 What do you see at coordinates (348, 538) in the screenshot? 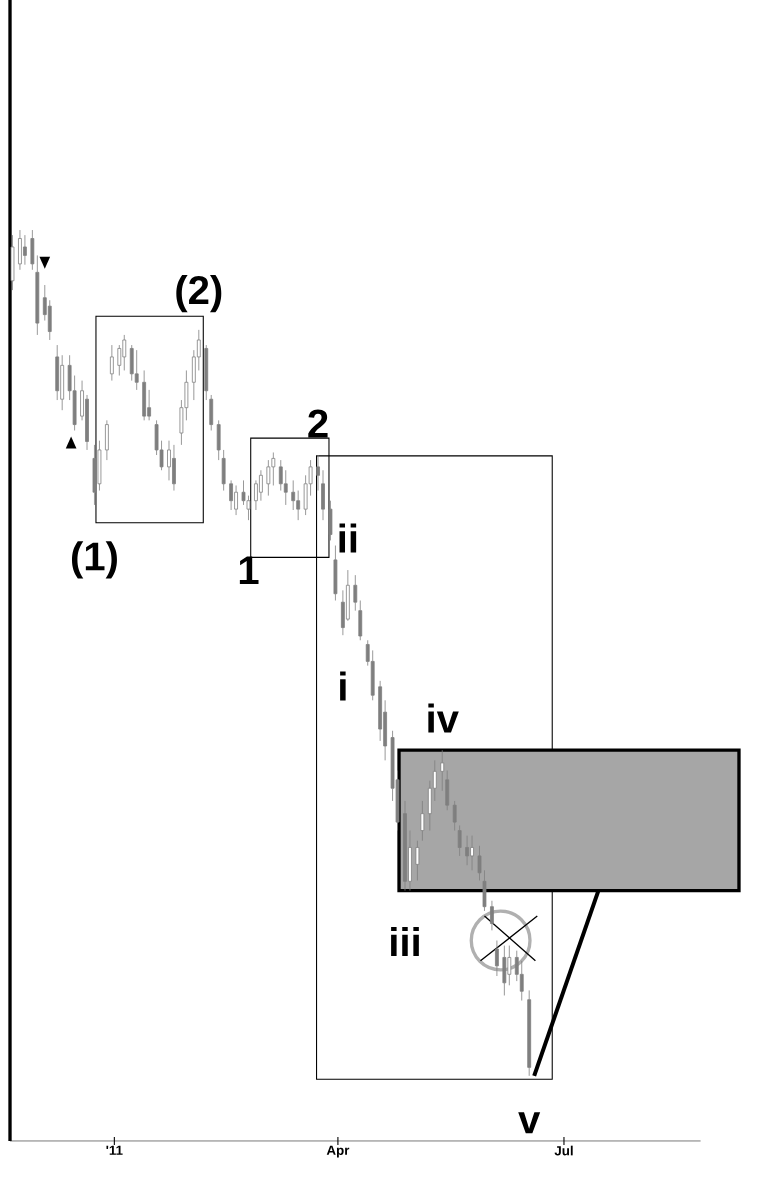
I see `annotation: ii` at bounding box center [348, 538].